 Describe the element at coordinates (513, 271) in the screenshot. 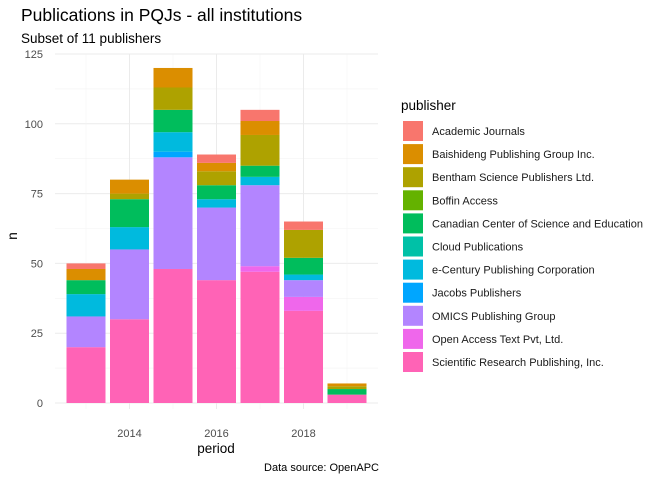

I see `legend-label: e-Century Publishing Corporation` at that location.